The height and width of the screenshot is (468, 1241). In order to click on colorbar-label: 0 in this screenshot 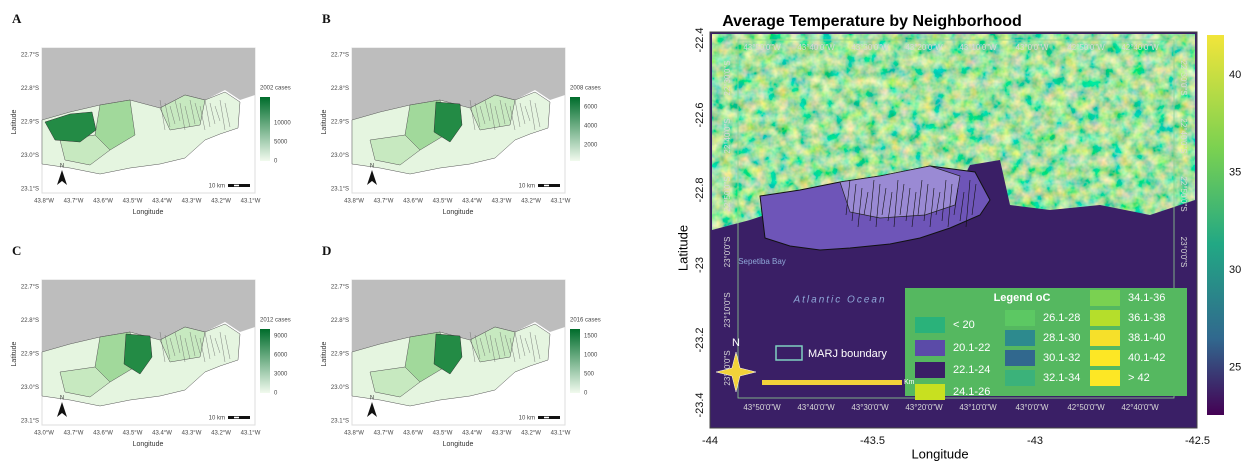, I will do `click(276, 394)`.